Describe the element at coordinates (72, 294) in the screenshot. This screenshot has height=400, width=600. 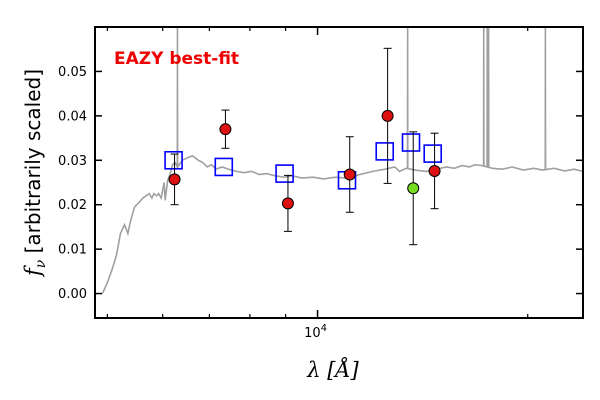
I see `y-tick-label: 0.00` at that location.